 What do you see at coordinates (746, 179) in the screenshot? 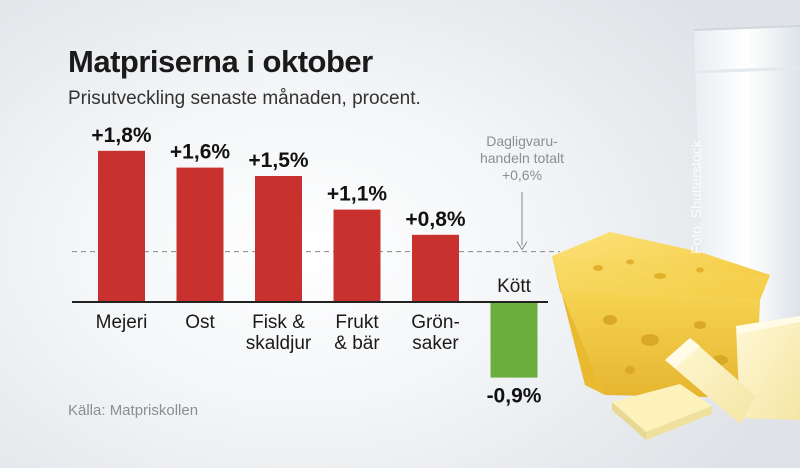
I see `milk-glass-image` at bounding box center [746, 179].